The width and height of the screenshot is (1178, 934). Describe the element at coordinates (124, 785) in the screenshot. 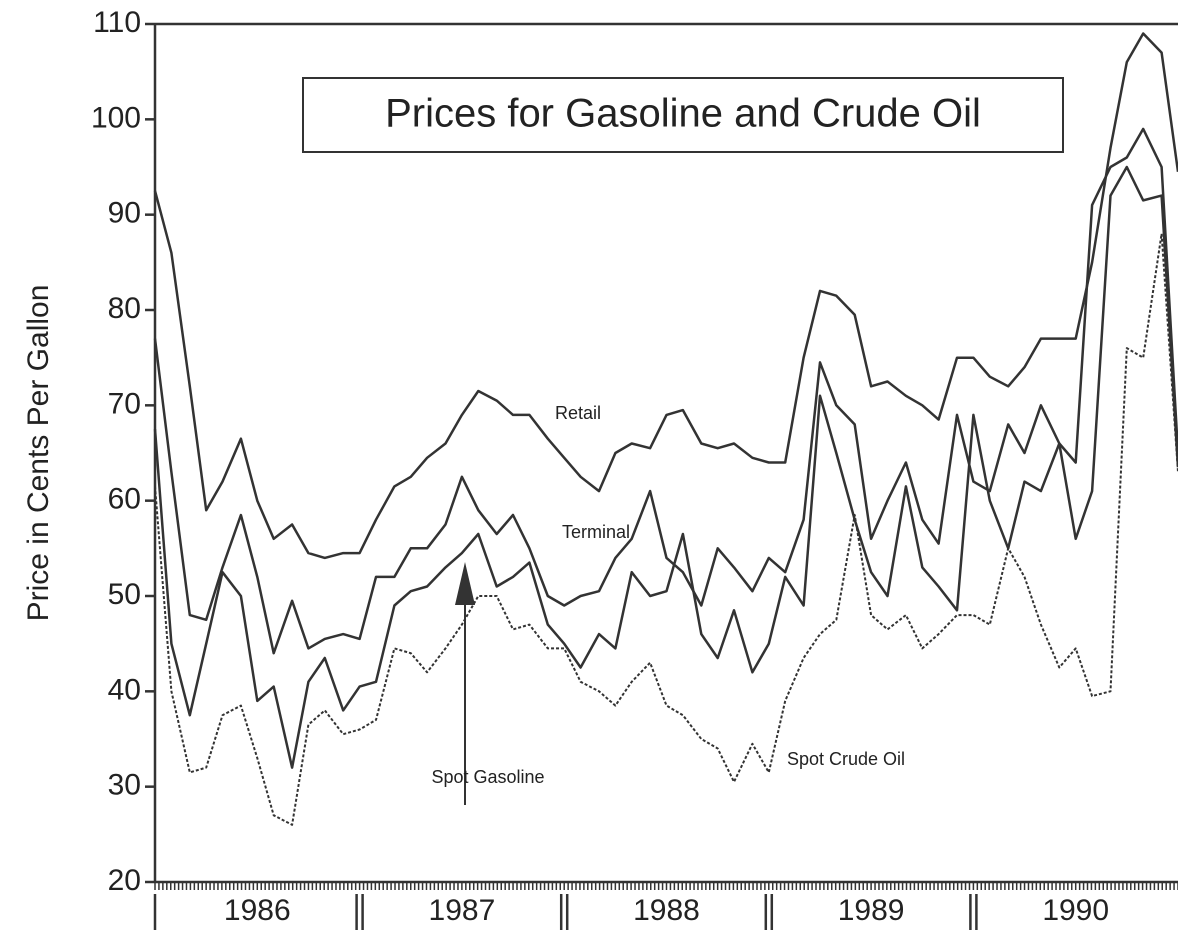

I see `y-tick-label: 30` at that location.